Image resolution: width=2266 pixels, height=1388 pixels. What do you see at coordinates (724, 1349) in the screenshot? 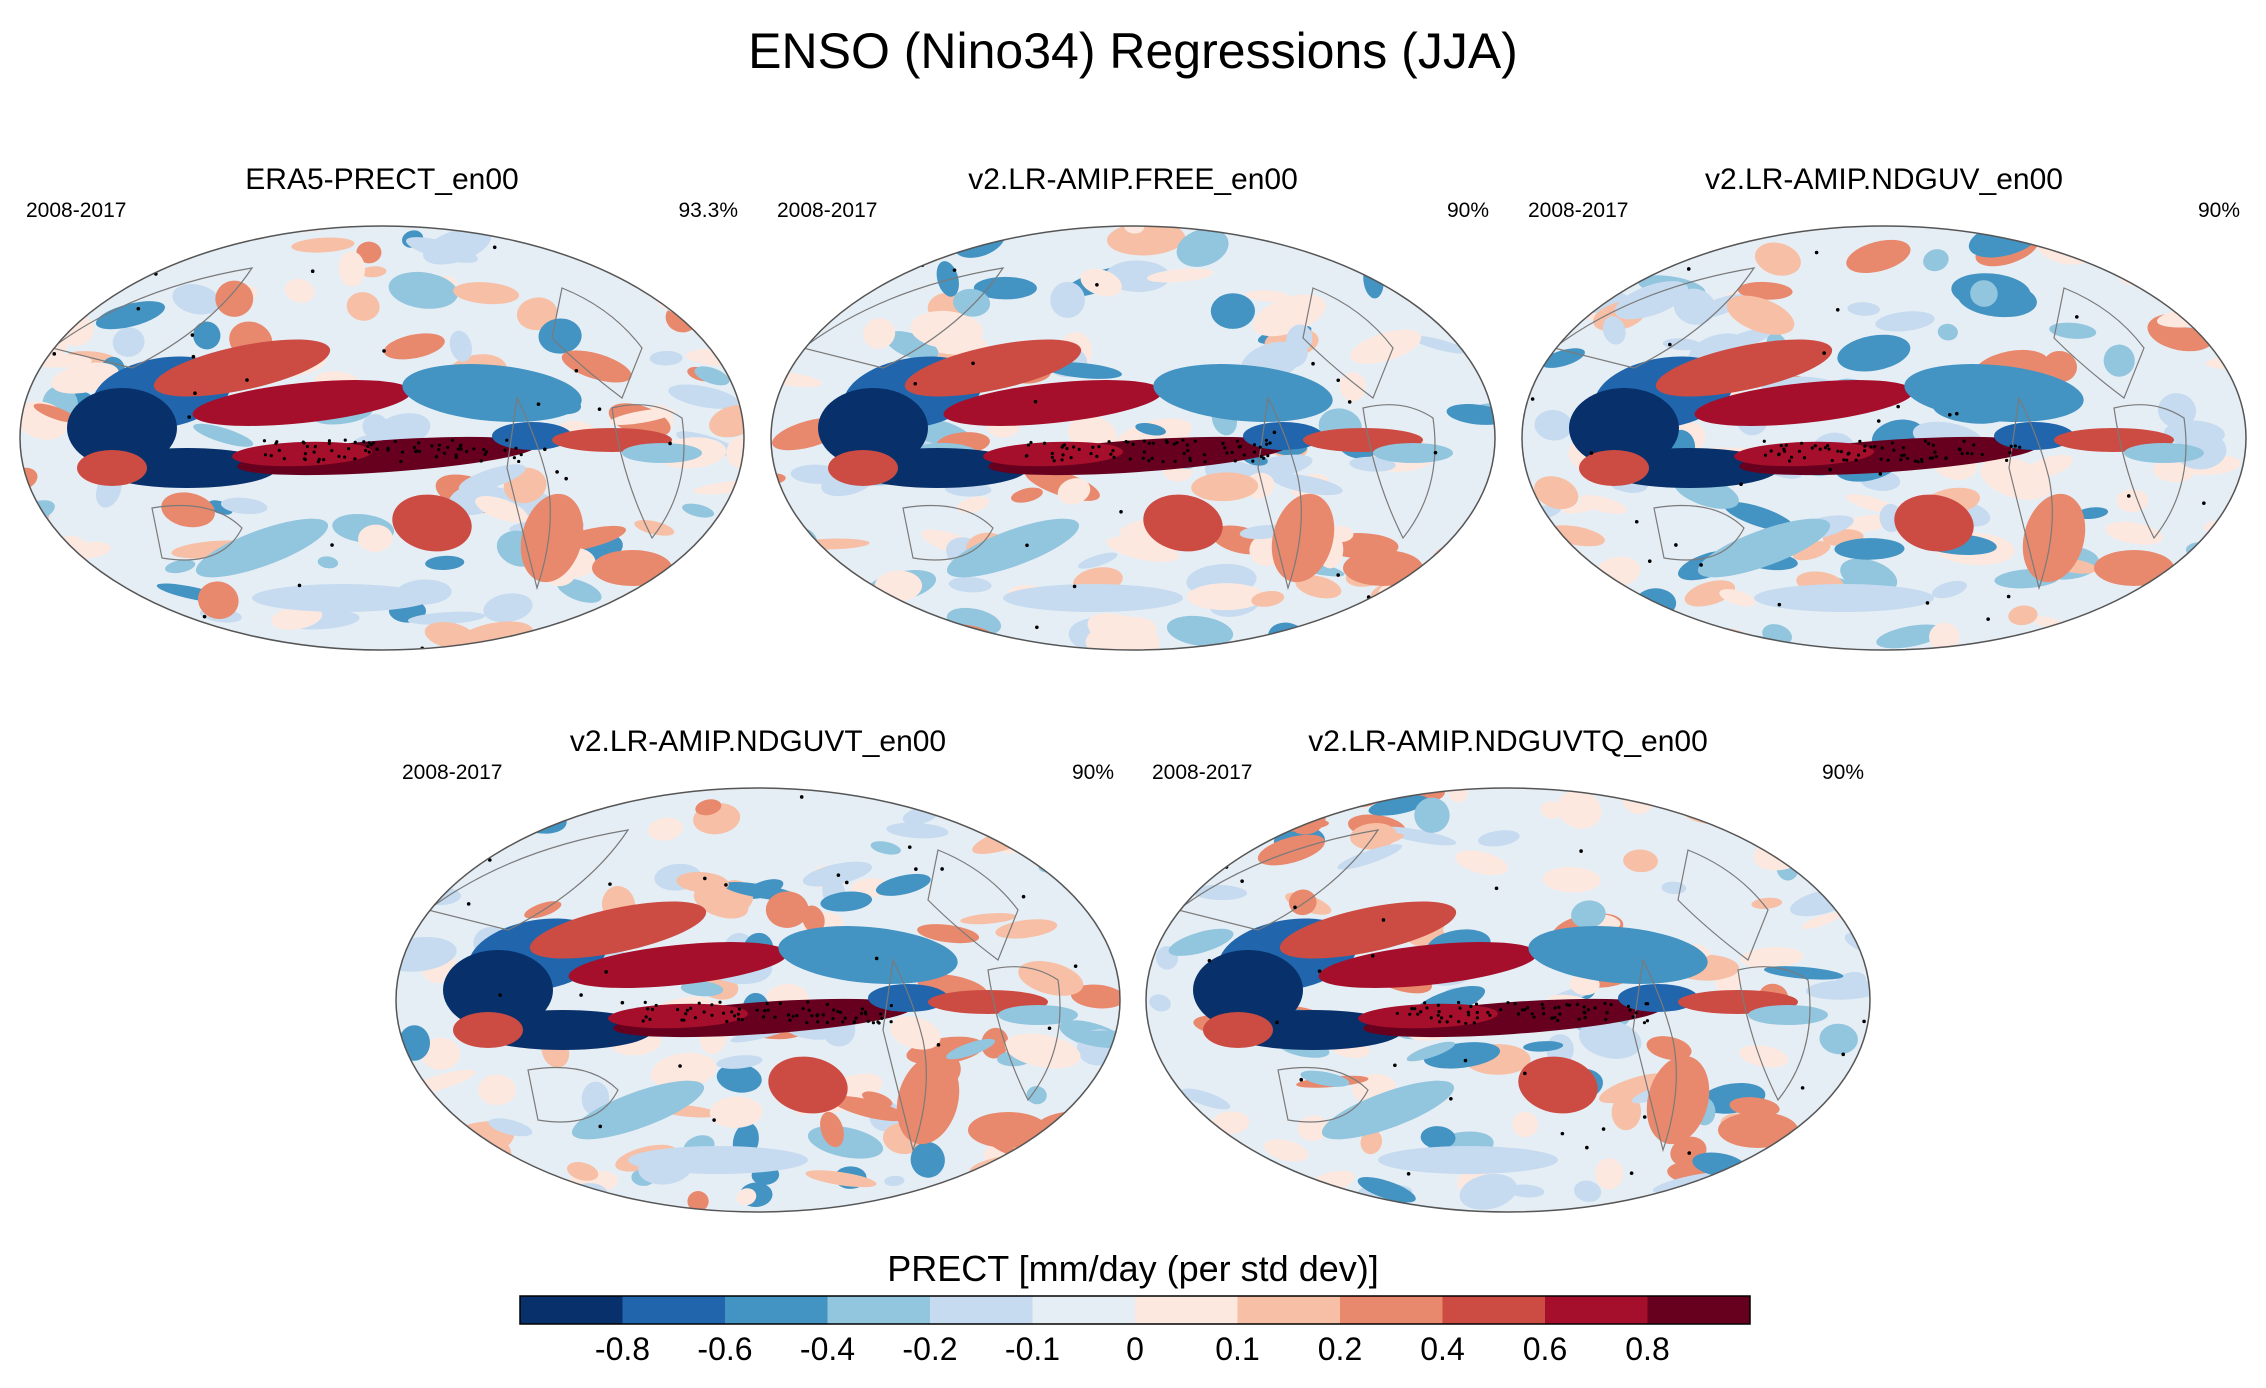
I see `colorbar-tick-label: -0.6` at bounding box center [724, 1349].